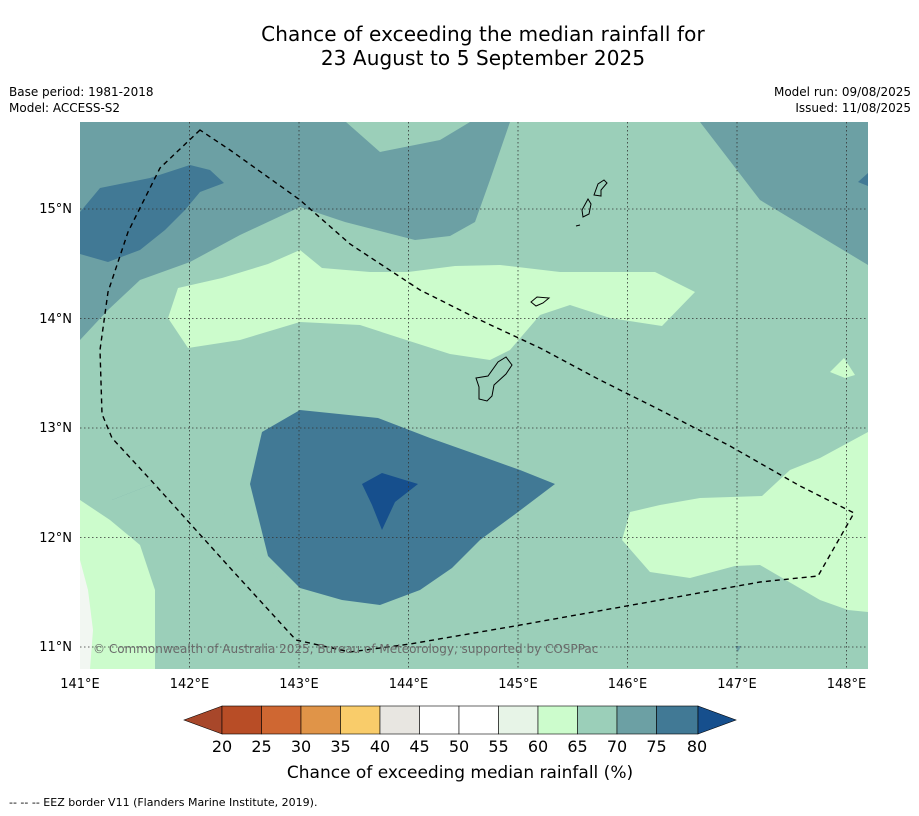 The height and width of the screenshot is (816, 919). I want to click on lon-label-143: 143°E, so click(299, 684).